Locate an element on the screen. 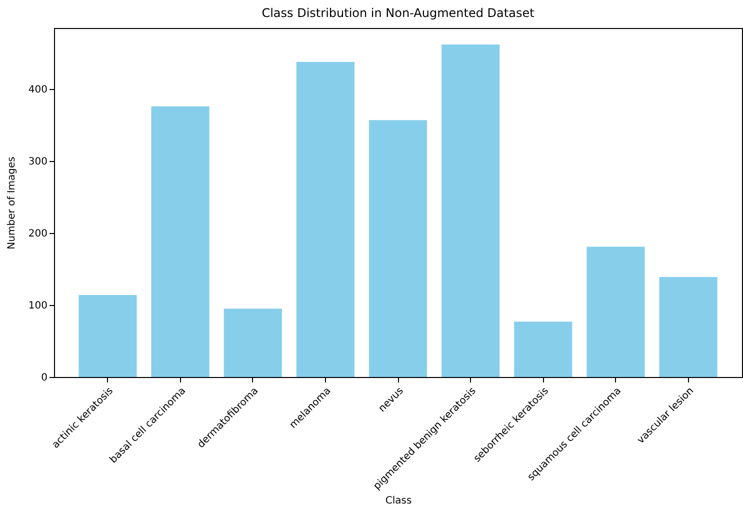 The height and width of the screenshot is (512, 743). y-tick-label: 200 is located at coordinates (38, 234).